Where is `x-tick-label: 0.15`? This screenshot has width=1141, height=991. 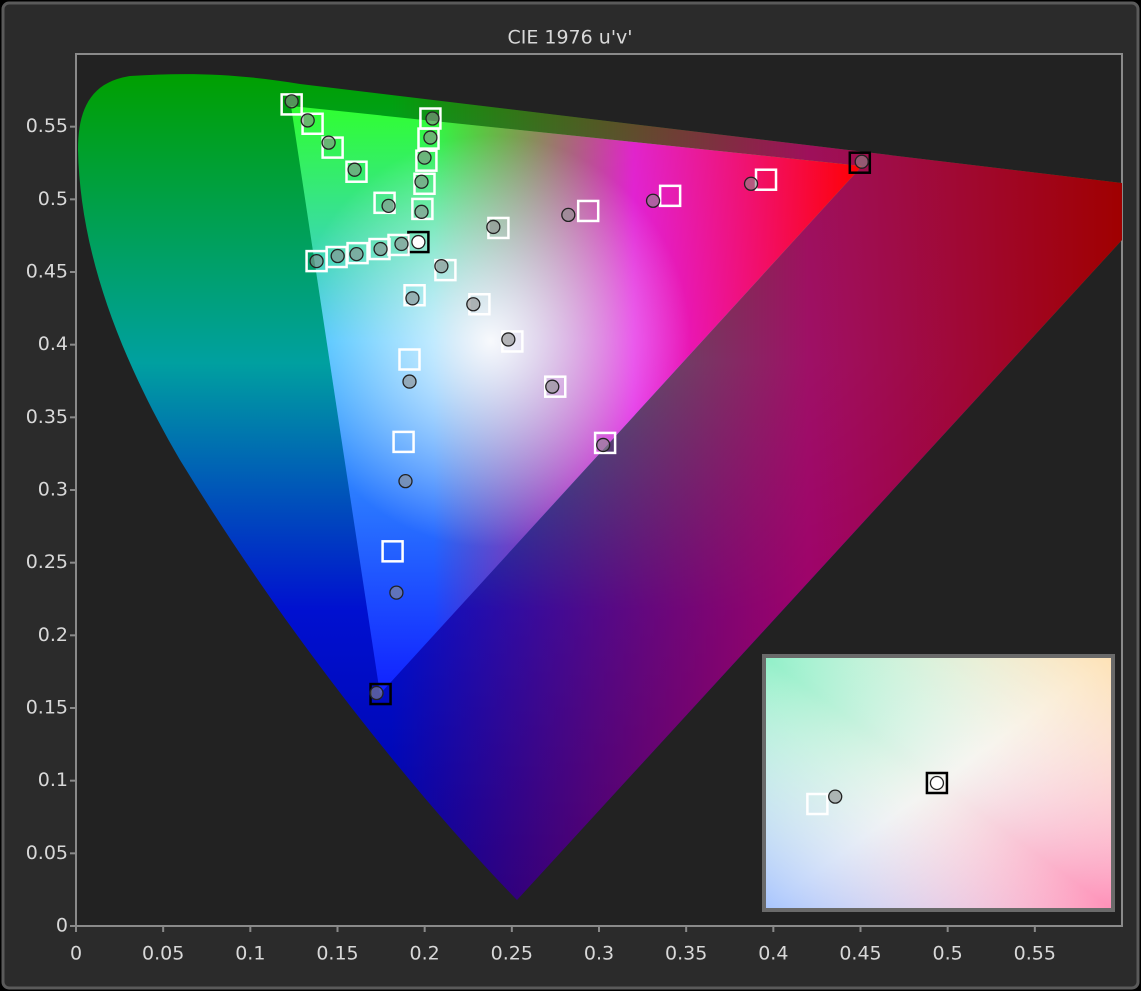 x-tick-label: 0.15 is located at coordinates (337, 954).